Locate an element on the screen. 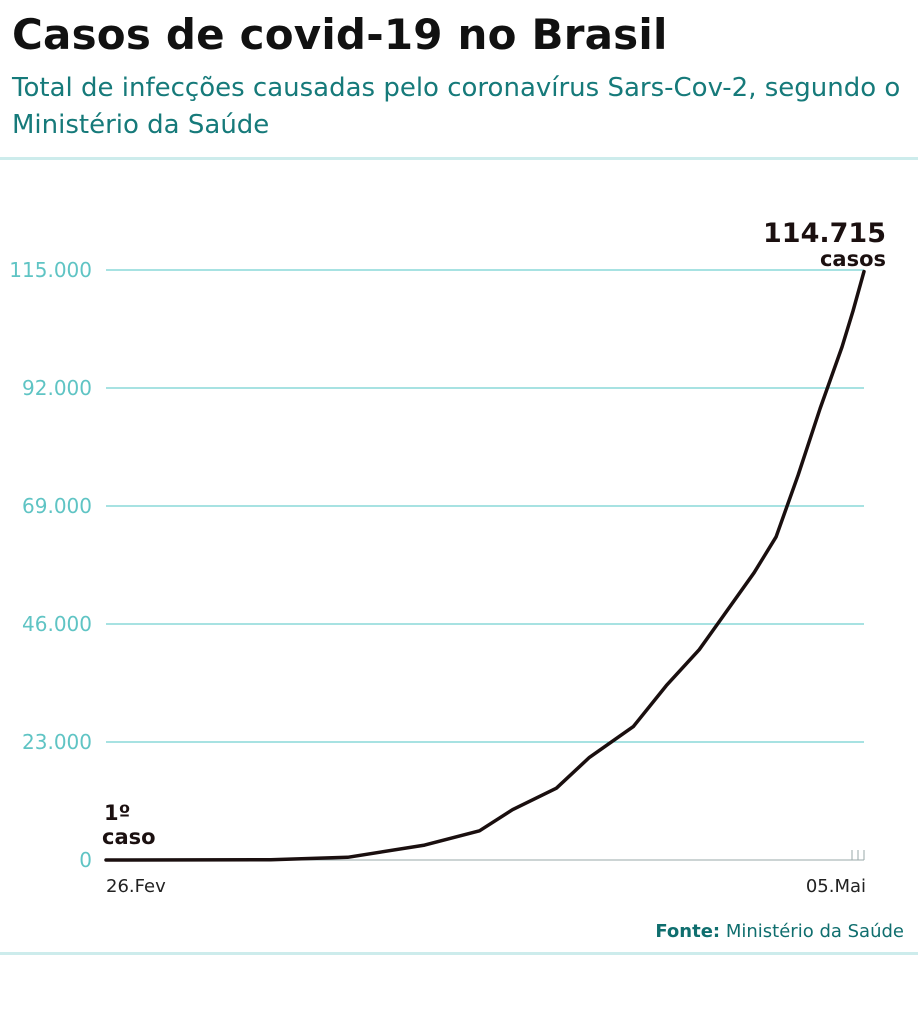 The height and width of the screenshot is (1024, 918). y-tick-label: 69.000 is located at coordinates (57, 506).